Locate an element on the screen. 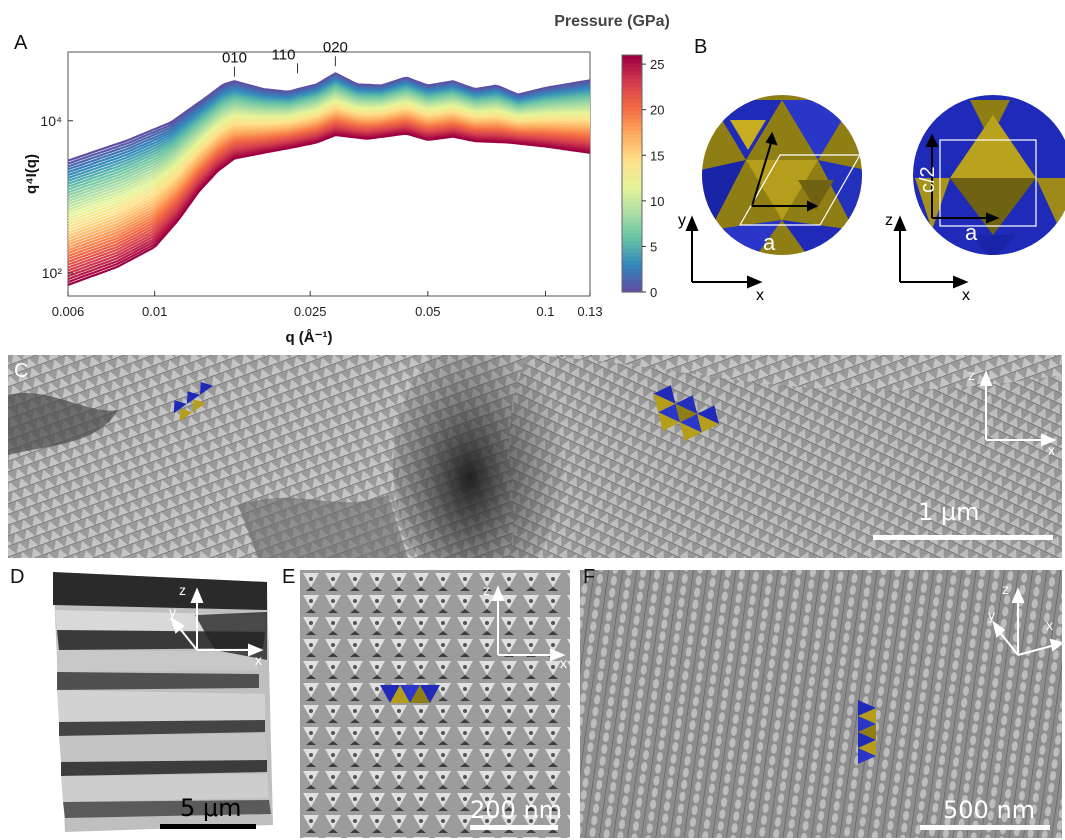 The height and width of the screenshot is (840, 1065). x-tick-label: 0.13 is located at coordinates (589, 311).